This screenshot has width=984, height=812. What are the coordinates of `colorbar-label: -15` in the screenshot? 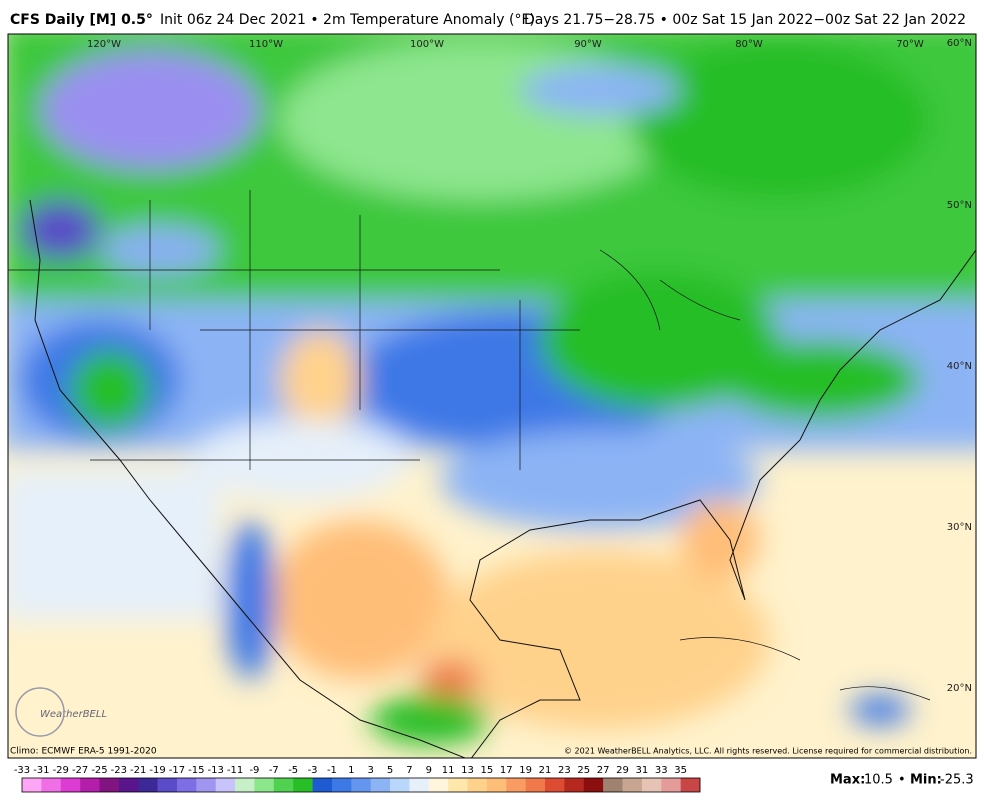 It's located at (196, 770).